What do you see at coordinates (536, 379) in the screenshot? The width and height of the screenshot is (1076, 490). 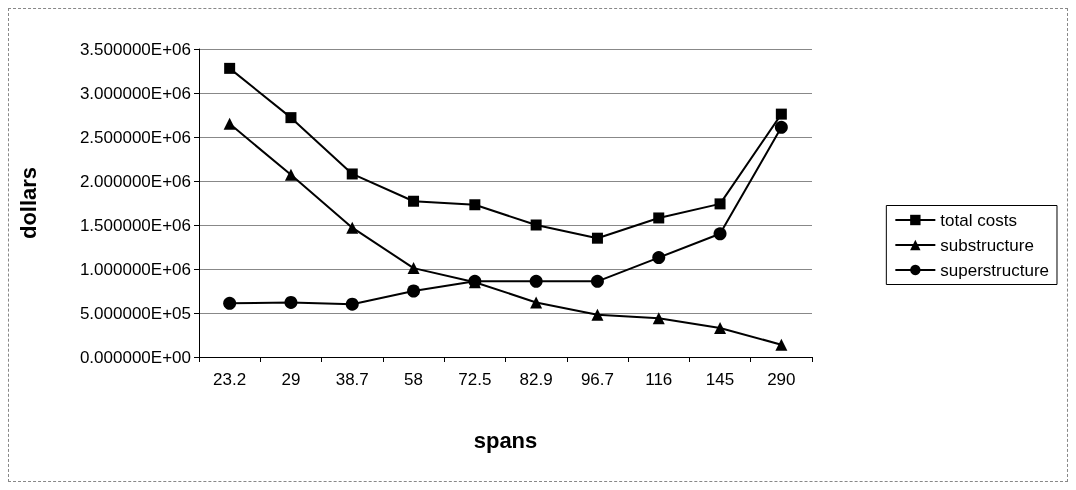 I see `x-tick-label: 82.9` at bounding box center [536, 379].